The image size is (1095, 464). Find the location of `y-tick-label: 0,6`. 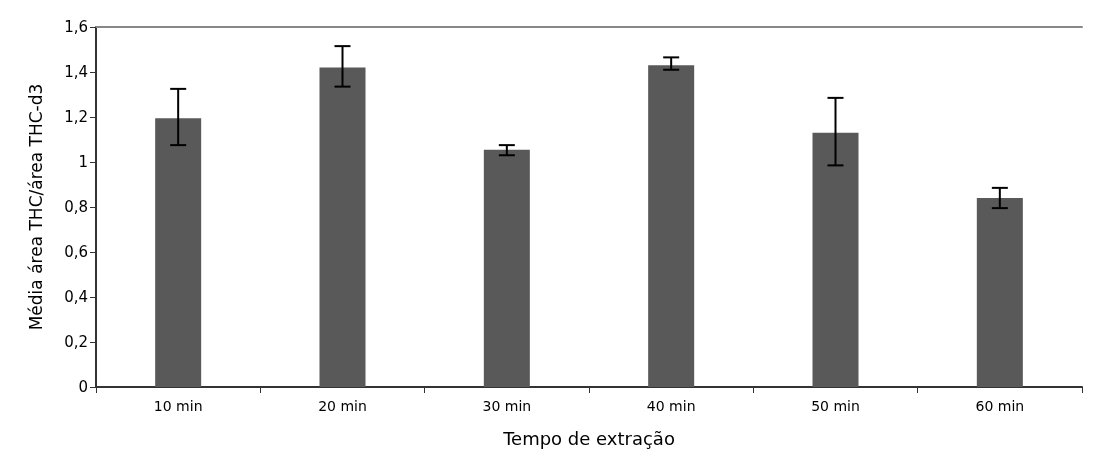

y-tick-label: 0,6 is located at coordinates (76, 252).